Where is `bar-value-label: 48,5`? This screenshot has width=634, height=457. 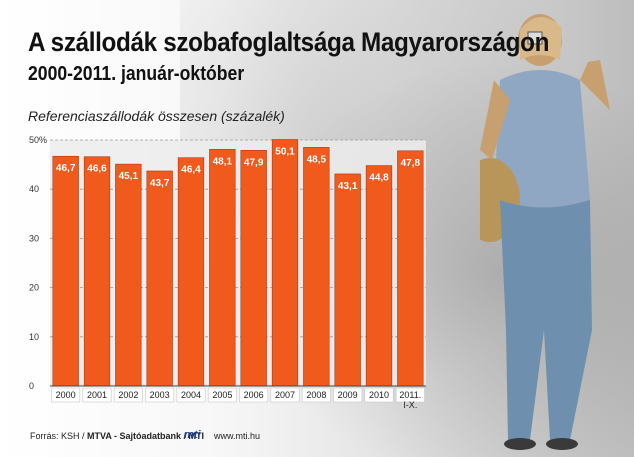 bar-value-label: 48,5 is located at coordinates (317, 159).